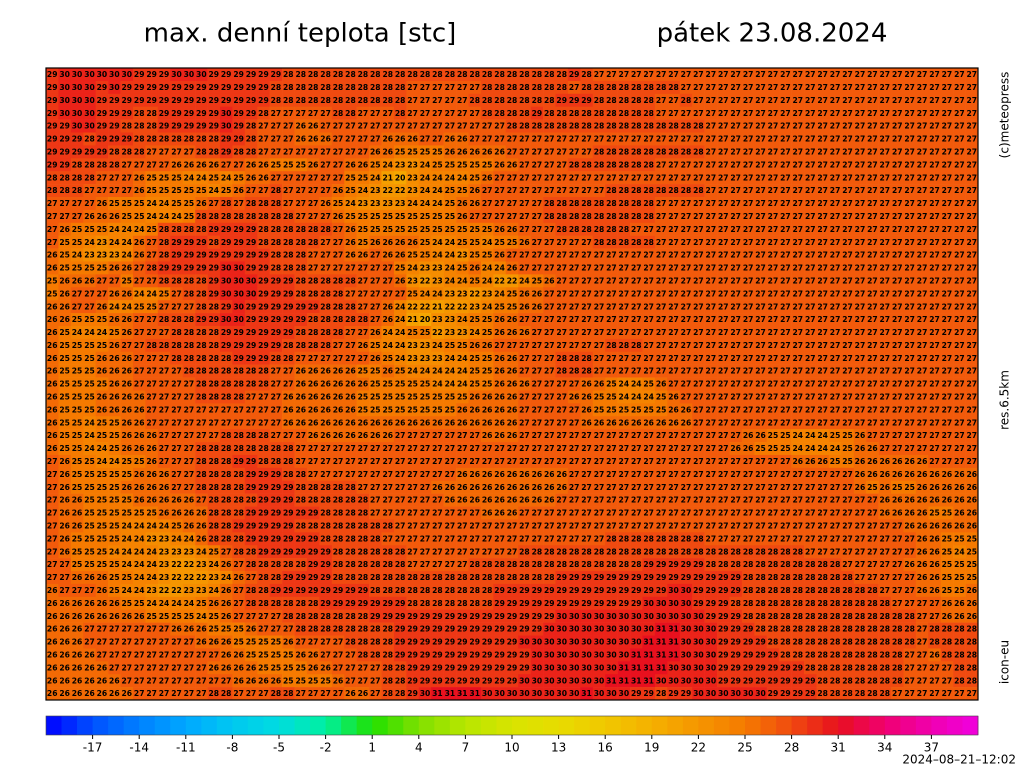 The image size is (1024, 768). What do you see at coordinates (959, 760) in the screenshot?
I see `timestamp: 2024–08–21–12:02` at bounding box center [959, 760].